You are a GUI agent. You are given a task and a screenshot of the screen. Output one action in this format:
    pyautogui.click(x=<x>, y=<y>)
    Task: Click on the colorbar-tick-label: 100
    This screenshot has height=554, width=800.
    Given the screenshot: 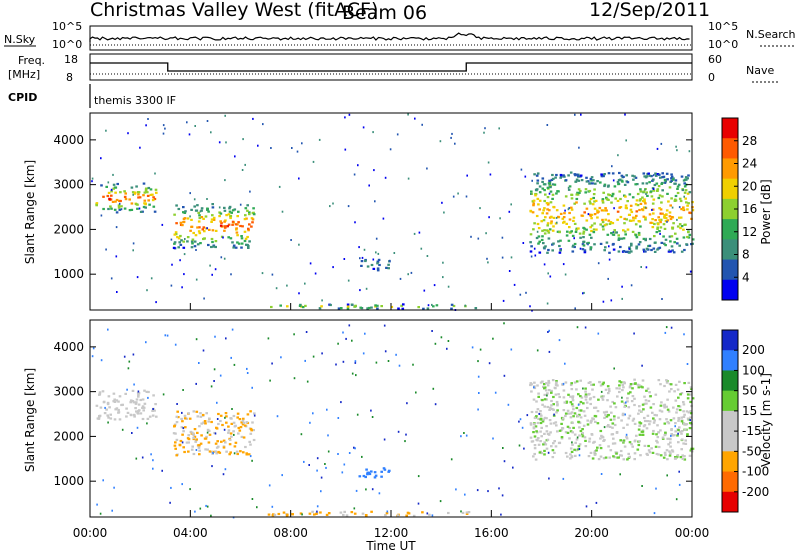 What is the action you would take?
    pyautogui.click(x=753, y=370)
    